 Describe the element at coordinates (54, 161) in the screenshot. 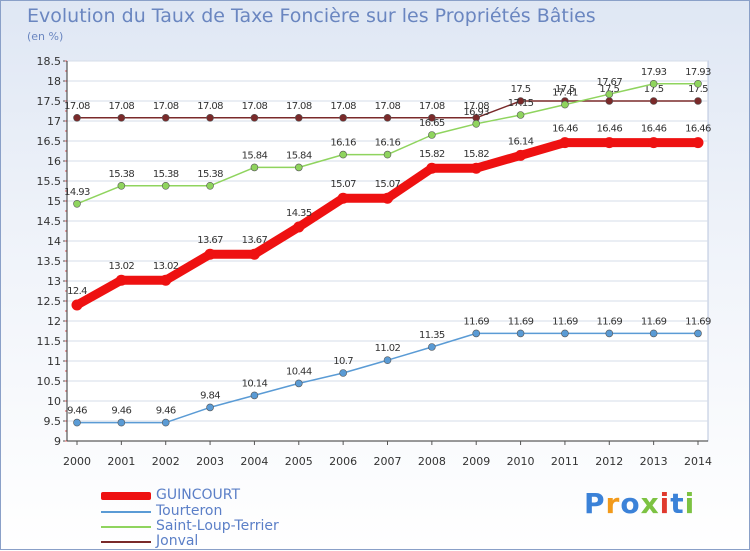

I see `y-tick-label: 16` at that location.